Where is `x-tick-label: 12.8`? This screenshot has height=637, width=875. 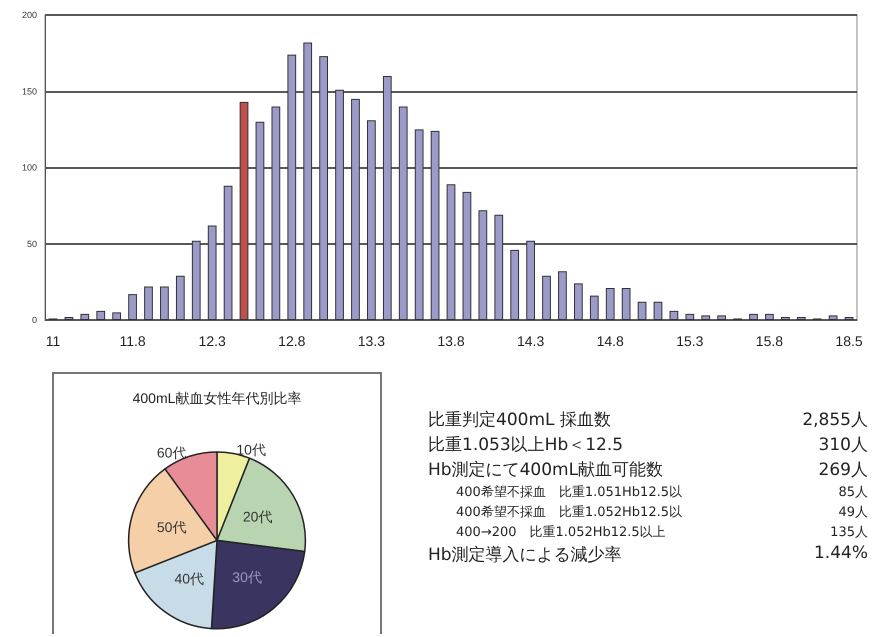
x-tick-label: 12.8 is located at coordinates (292, 341).